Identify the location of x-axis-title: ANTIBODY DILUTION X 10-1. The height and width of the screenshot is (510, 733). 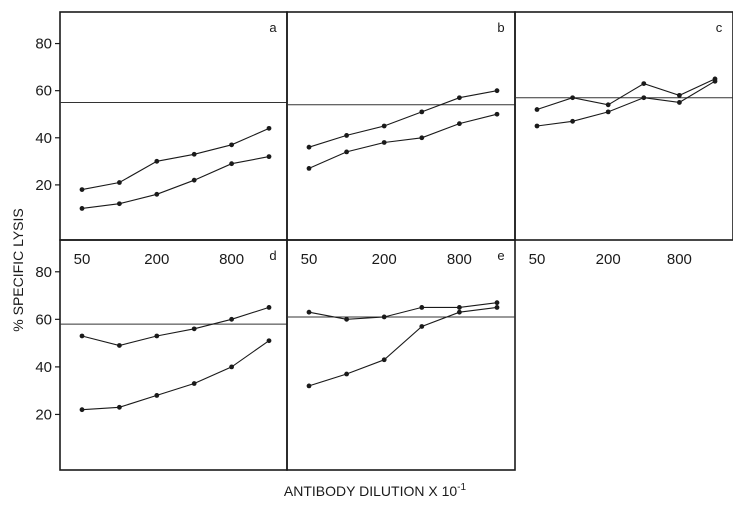
(375, 490).